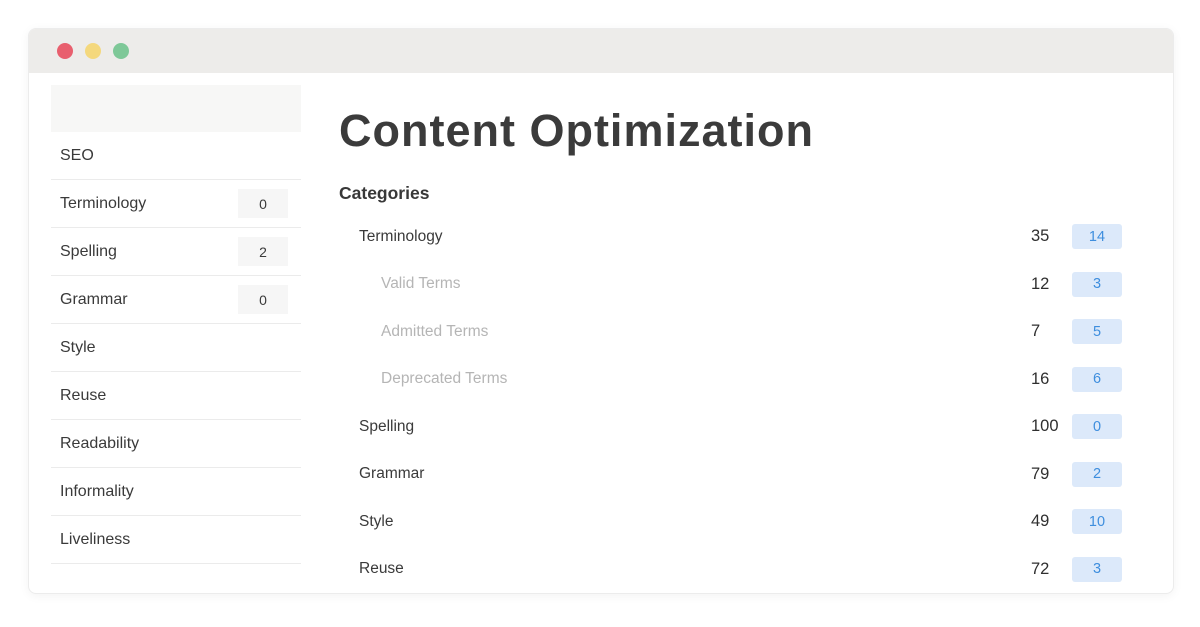 The image size is (1200, 627). Describe the element at coordinates (387, 426) in the screenshot. I see `category-label: Spelling` at that location.